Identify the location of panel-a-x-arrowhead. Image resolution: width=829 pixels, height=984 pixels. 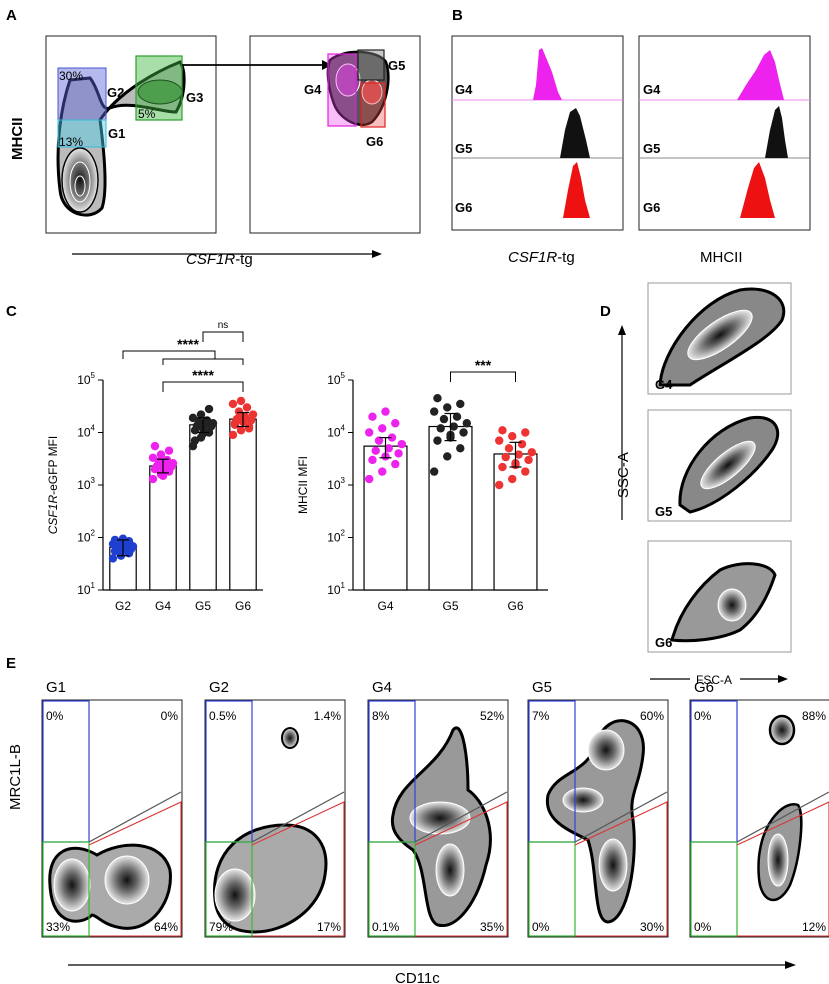
(377, 254).